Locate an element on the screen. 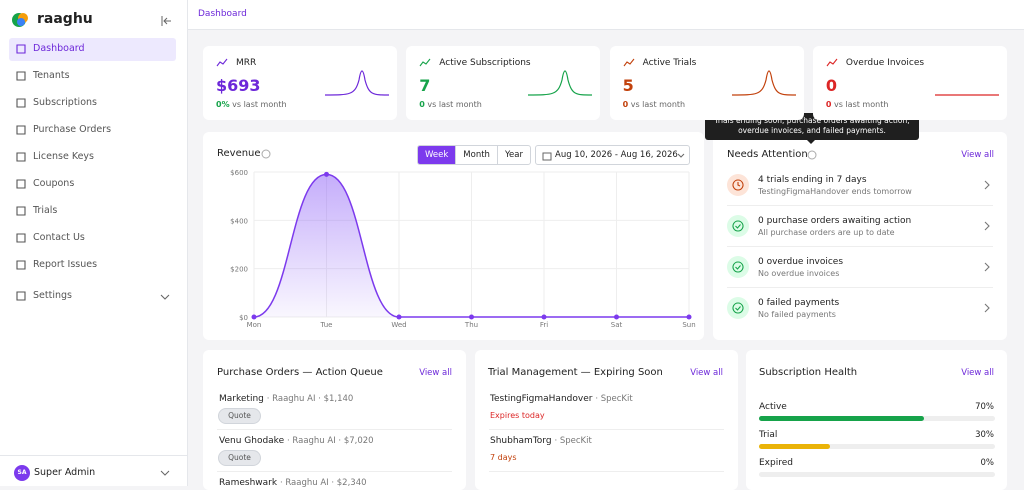  sparkline is located at coordinates (966, 95).